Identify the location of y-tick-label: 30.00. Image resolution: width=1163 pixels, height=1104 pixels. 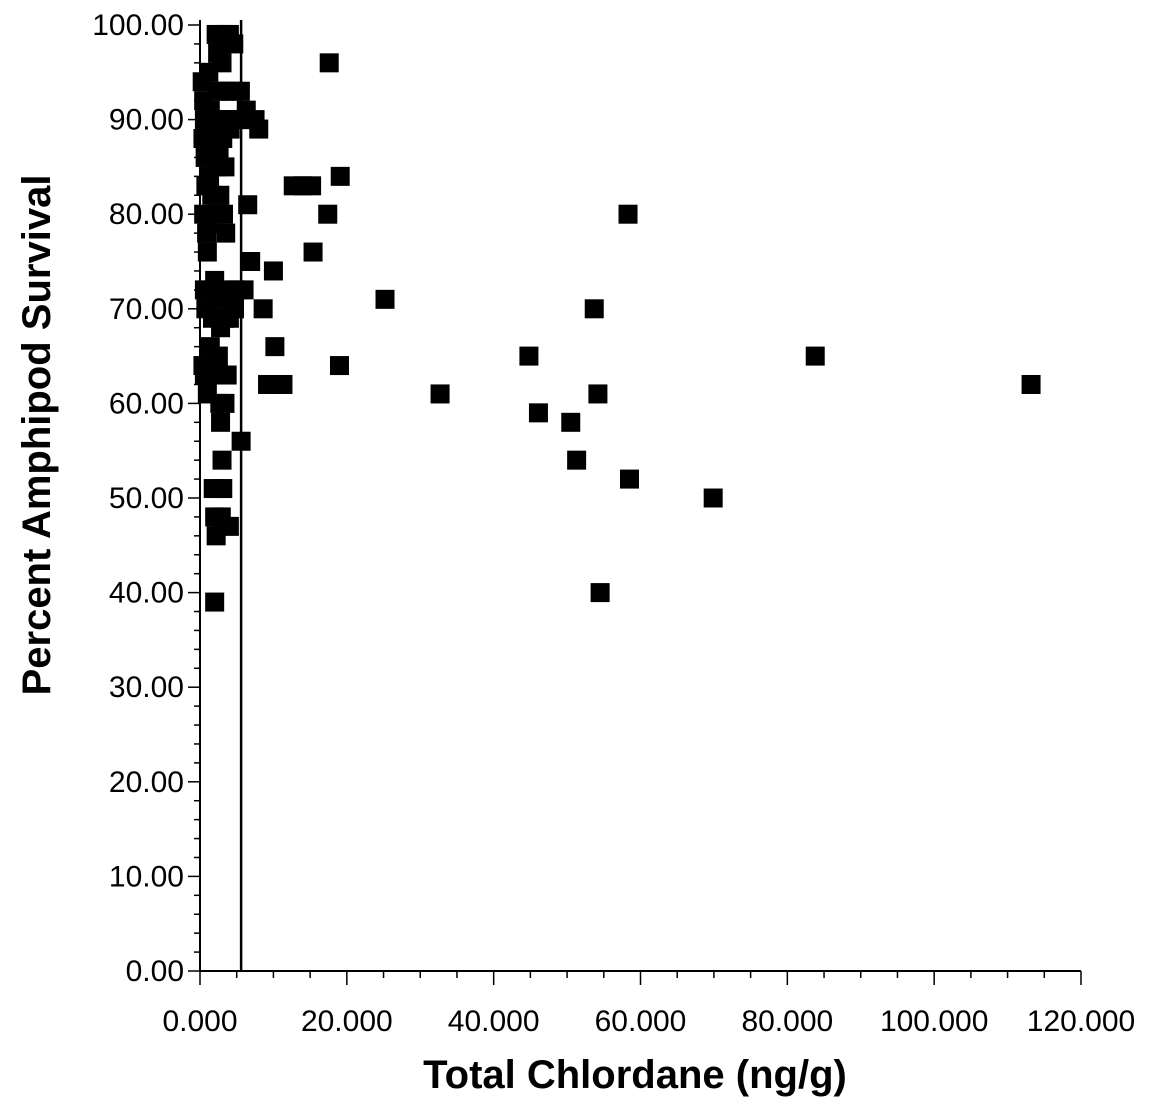
(146, 687).